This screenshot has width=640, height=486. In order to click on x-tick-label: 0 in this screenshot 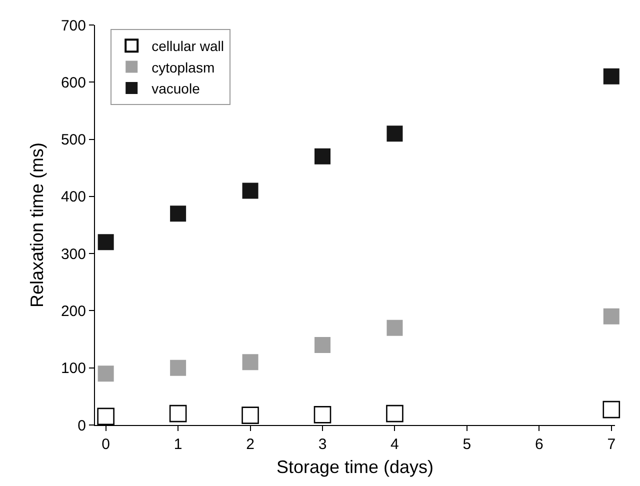, I will do `click(106, 444)`.